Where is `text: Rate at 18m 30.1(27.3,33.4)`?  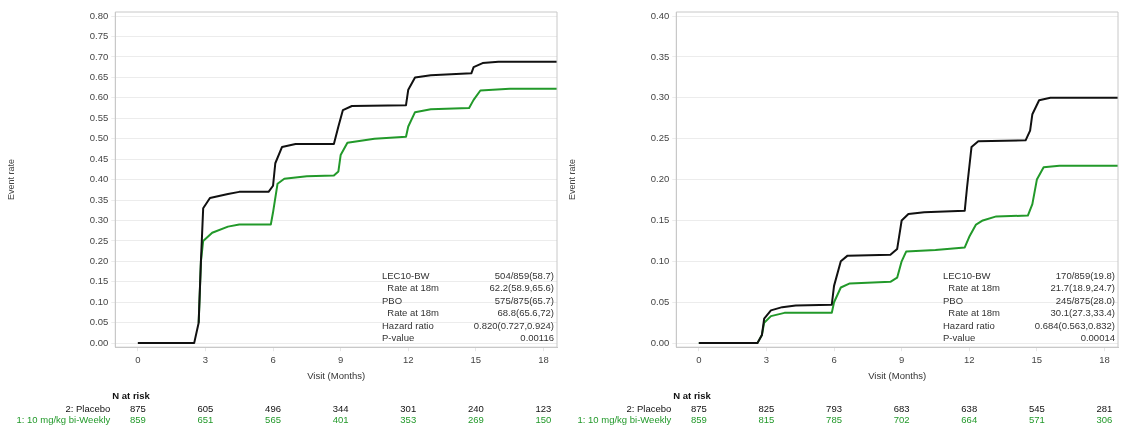
text: Rate at 18m 30.1(27.3,33.4) is located at coordinates (1031, 313).